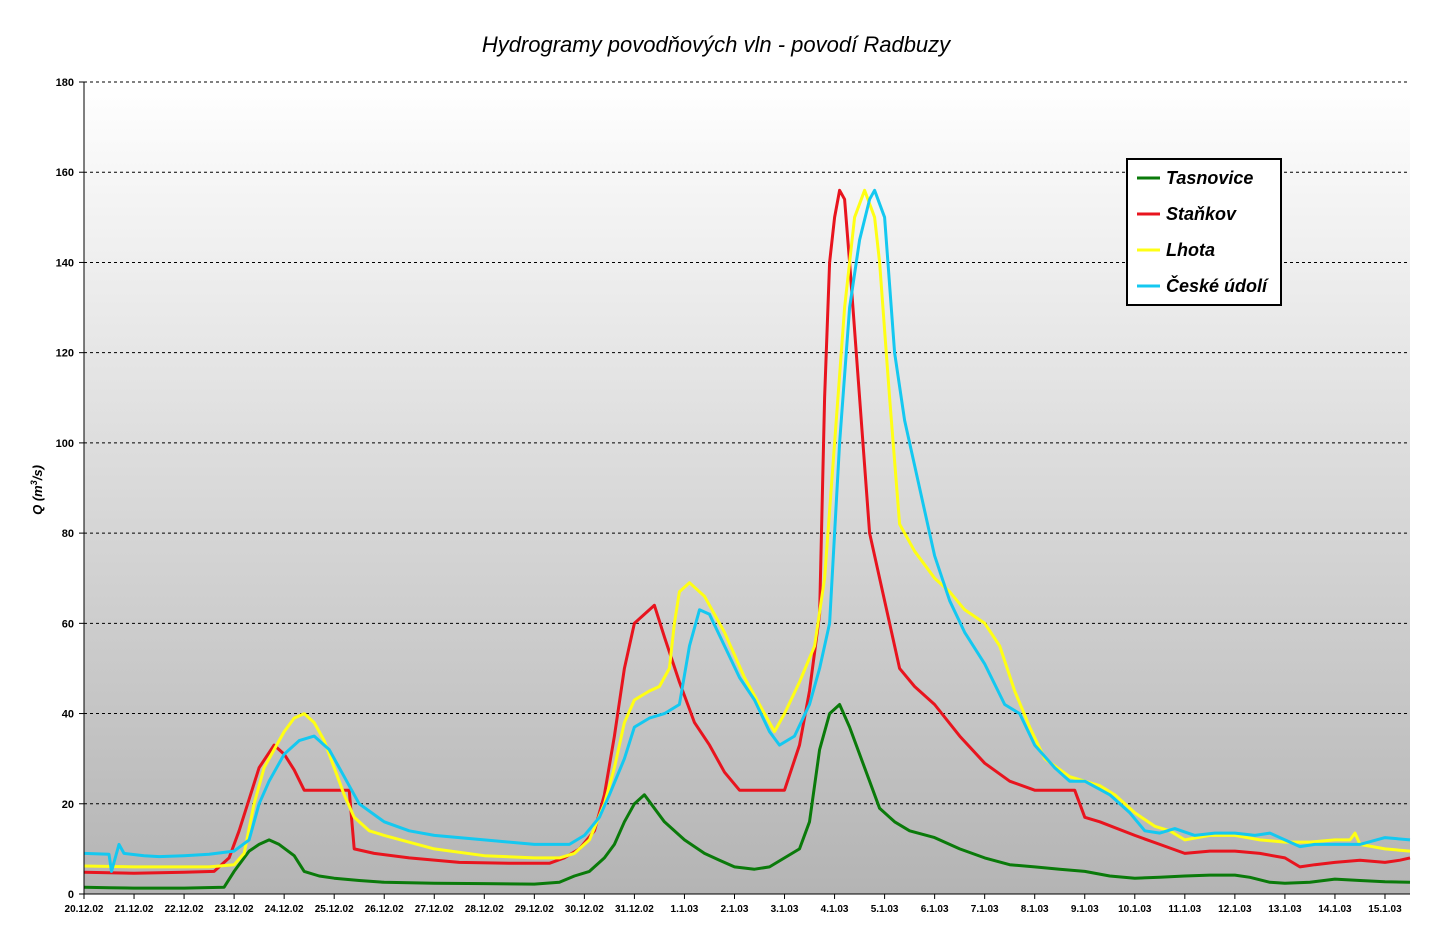  I want to click on x-tick-label: 29.12.02, so click(534, 909).